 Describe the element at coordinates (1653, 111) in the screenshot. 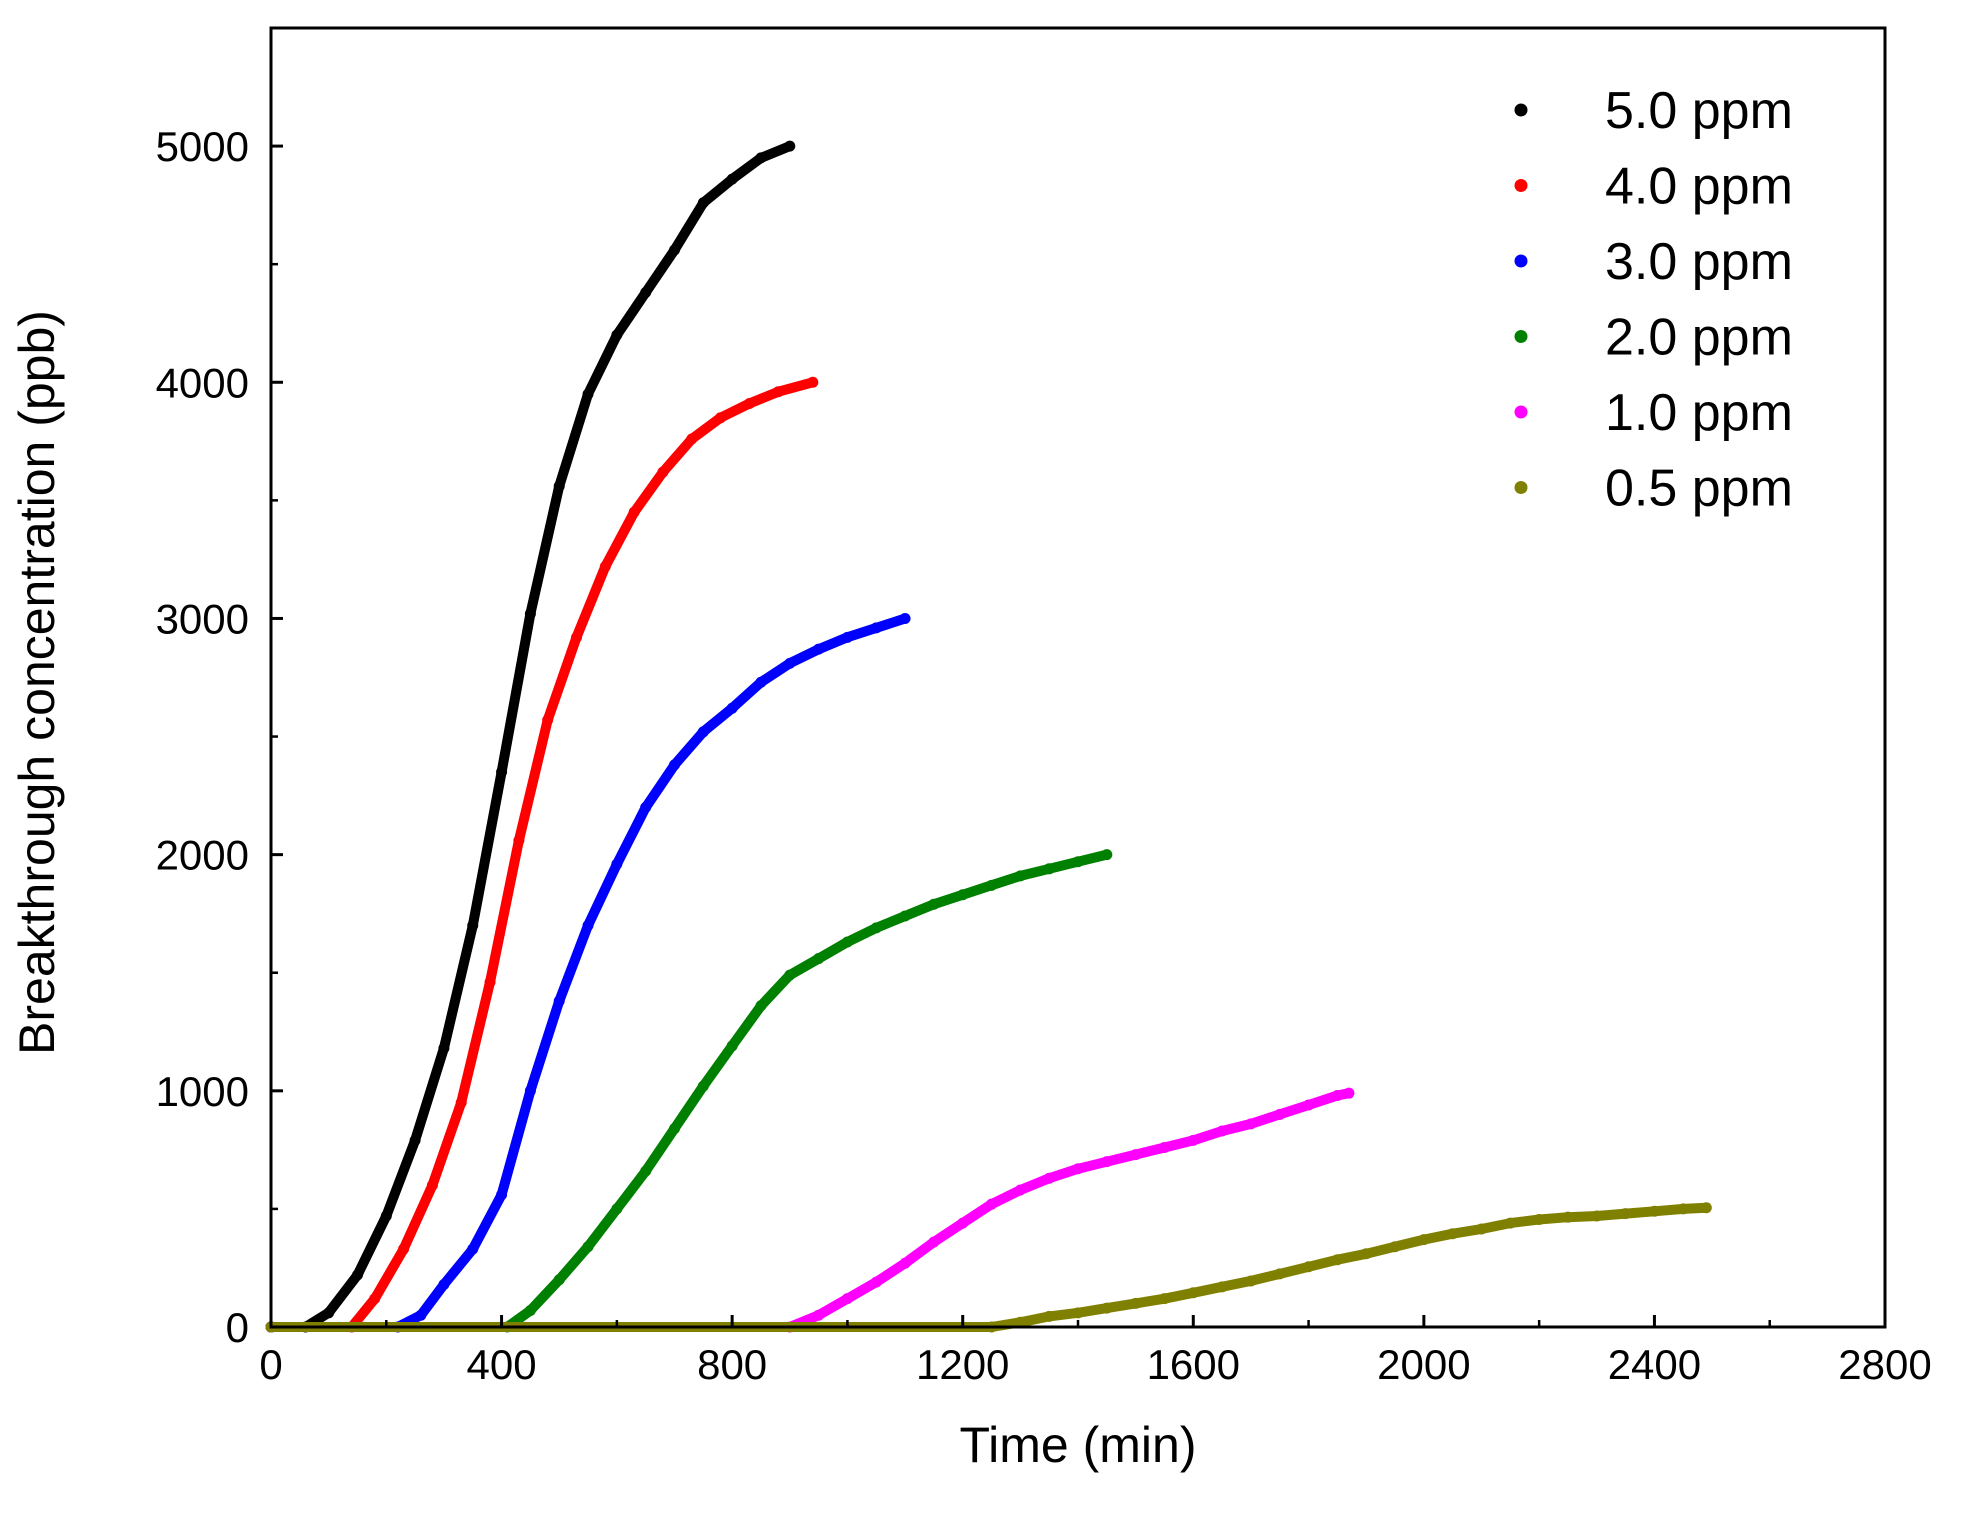

I see `legend-item: 5.0 ppm` at that location.